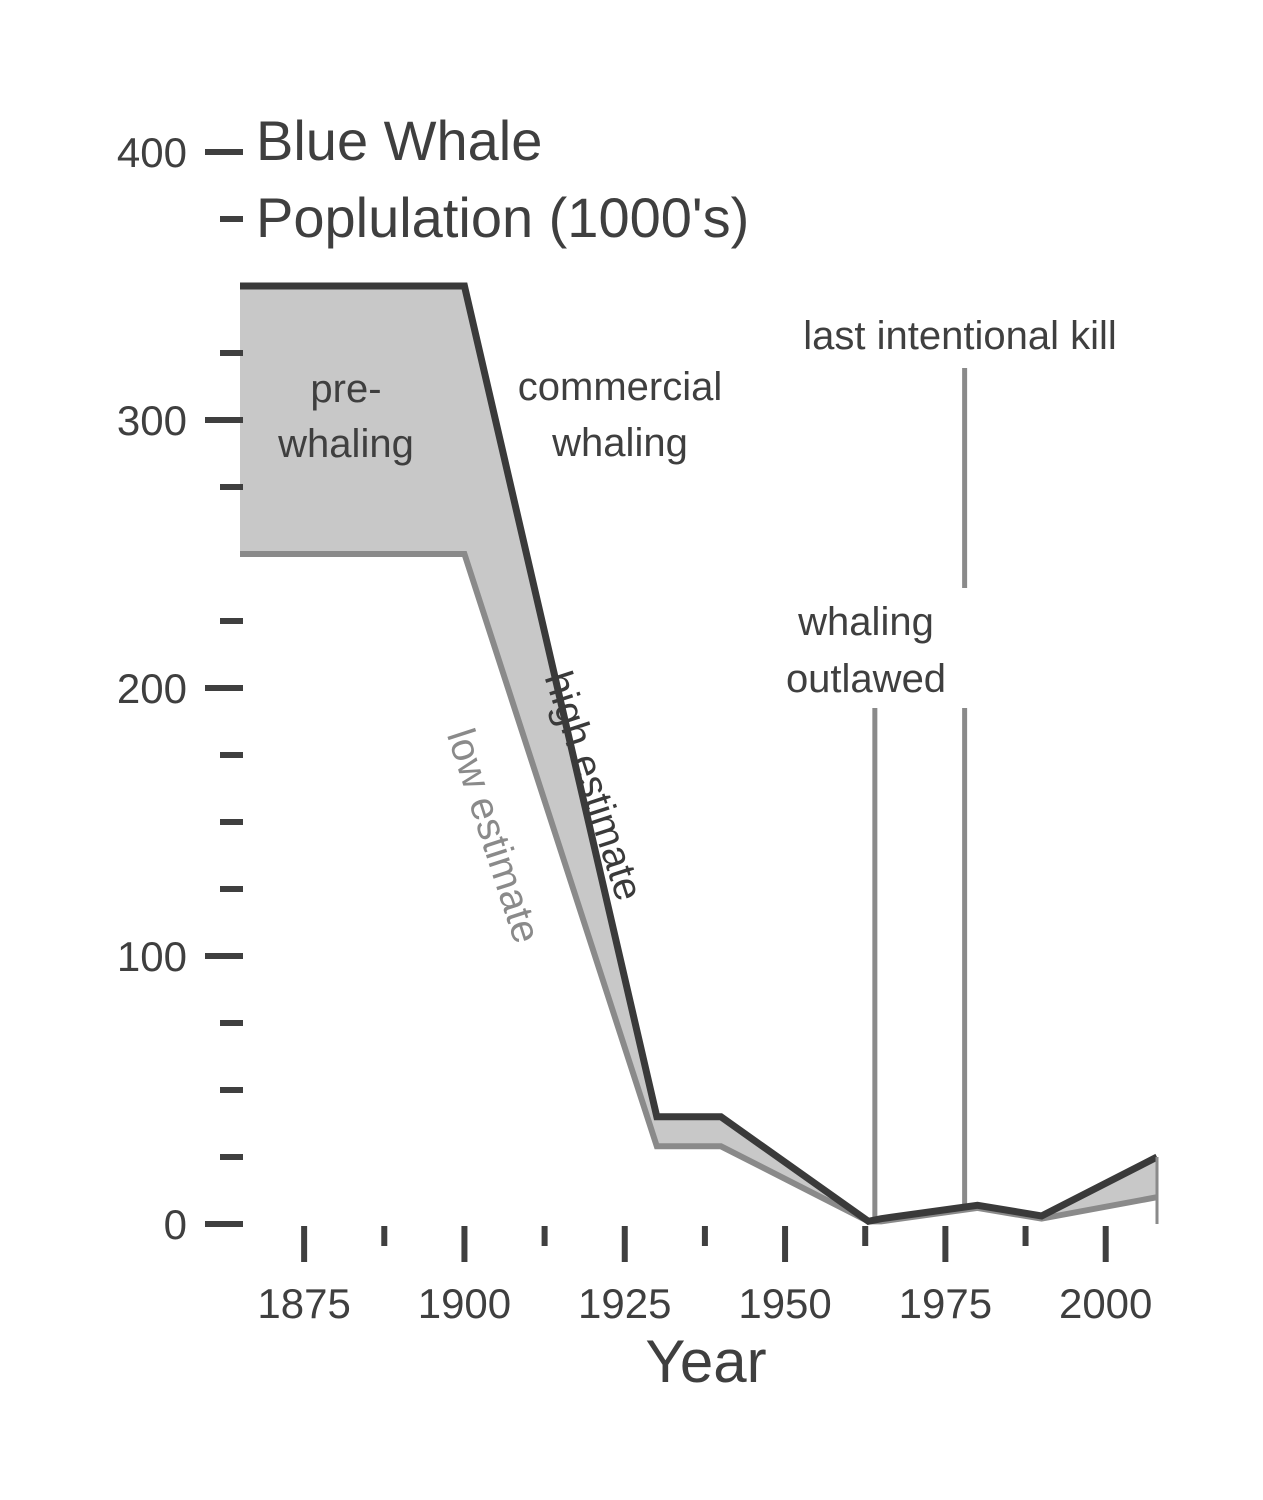 The height and width of the screenshot is (1500, 1263). What do you see at coordinates (784, 1303) in the screenshot?
I see `x-tick-label: 1950` at bounding box center [784, 1303].